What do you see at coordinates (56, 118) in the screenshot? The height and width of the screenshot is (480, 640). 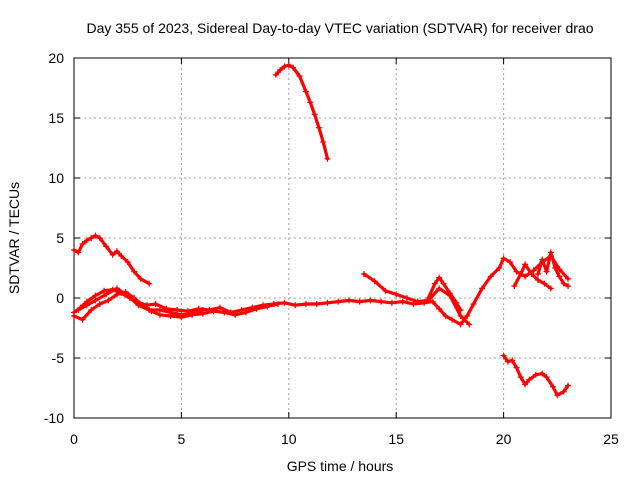 I see `y-tick-label: 15` at bounding box center [56, 118].